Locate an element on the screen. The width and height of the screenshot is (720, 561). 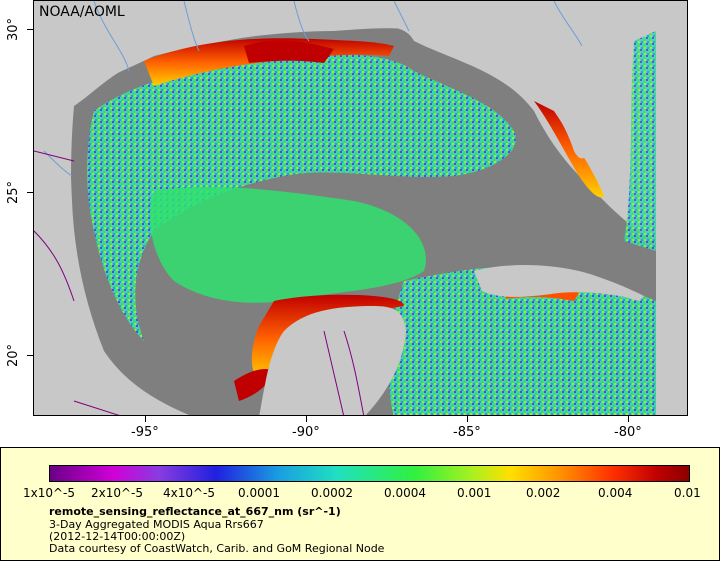
colorbar-tick: 0.0004 is located at coordinates (405, 493).